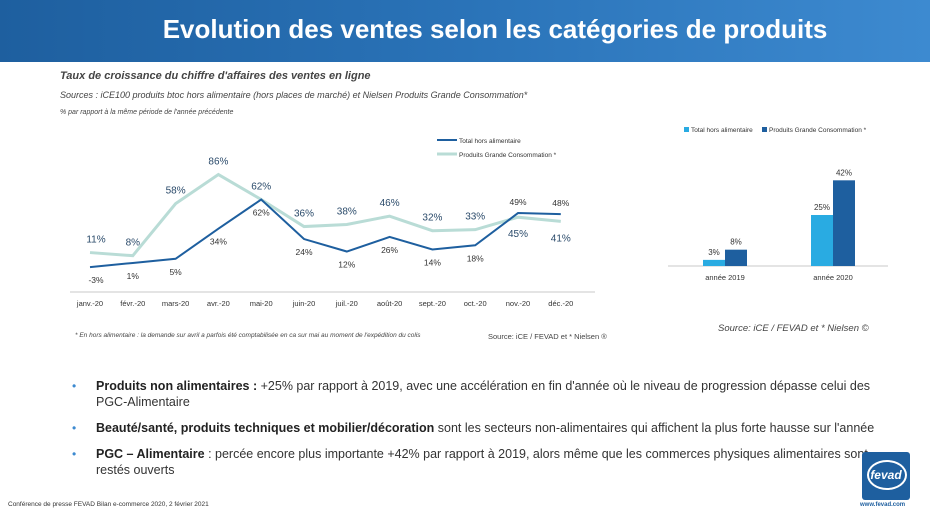 The image size is (930, 514). I want to click on data-label-pgc: 8%, so click(133, 243).